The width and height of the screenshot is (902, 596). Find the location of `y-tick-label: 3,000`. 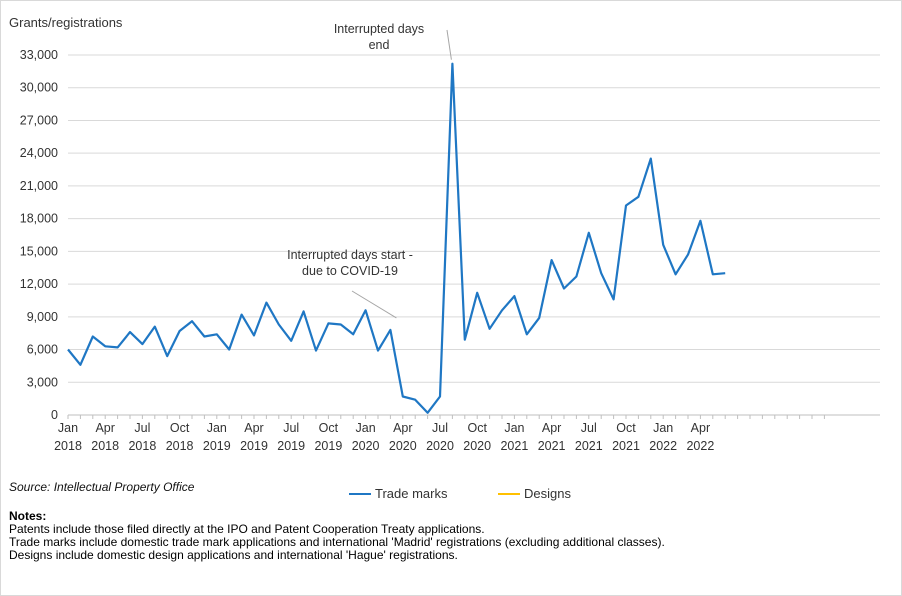

y-tick-label: 3,000 is located at coordinates (42, 382).